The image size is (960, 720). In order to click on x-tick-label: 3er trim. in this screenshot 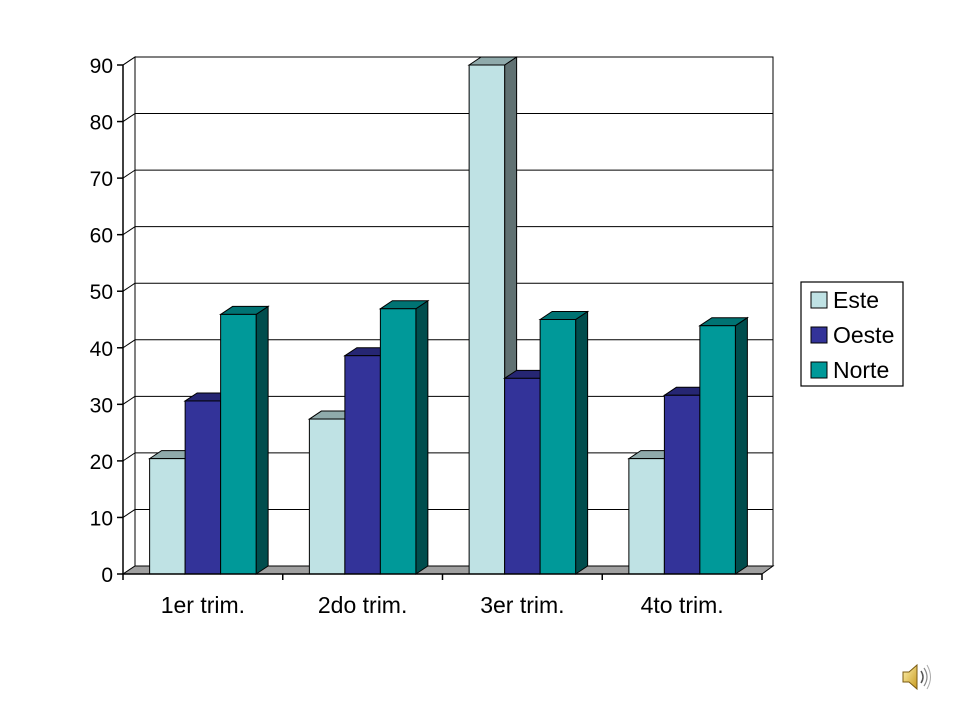, I will do `click(522, 605)`.